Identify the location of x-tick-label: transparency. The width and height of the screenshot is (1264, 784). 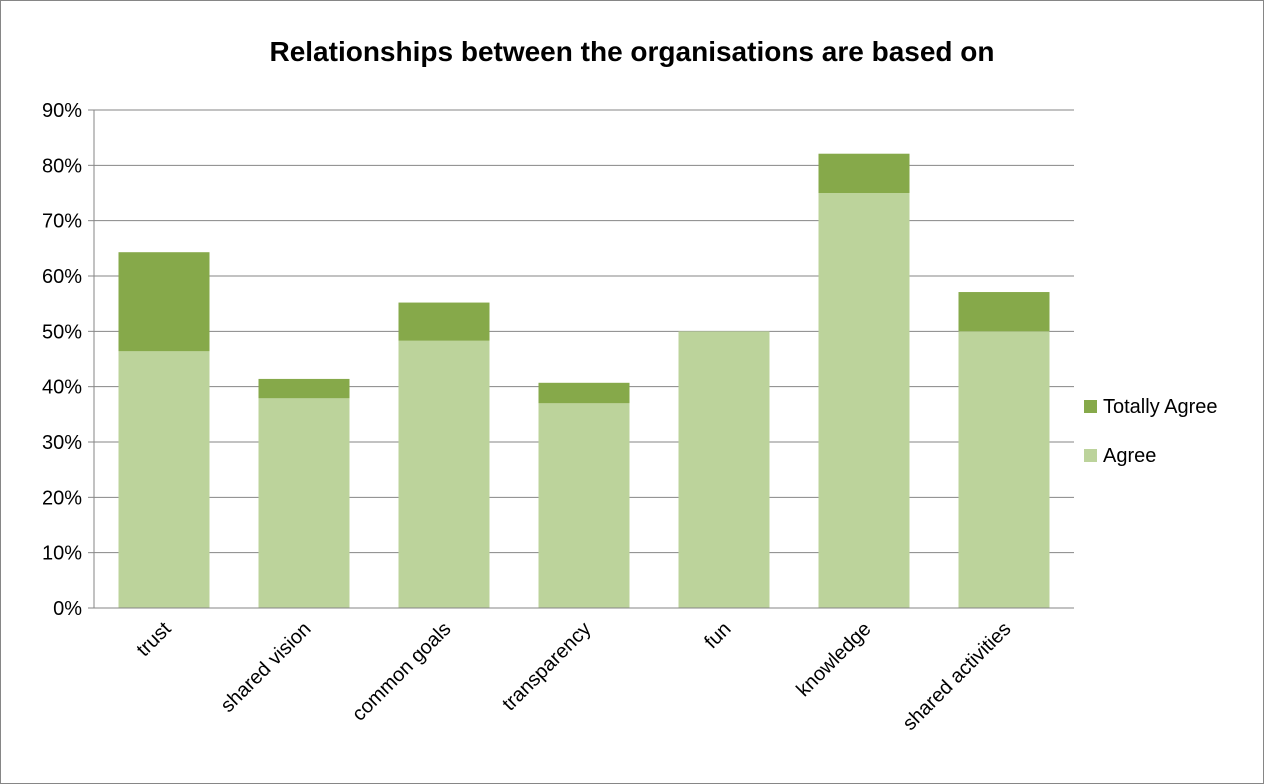
(546, 666).